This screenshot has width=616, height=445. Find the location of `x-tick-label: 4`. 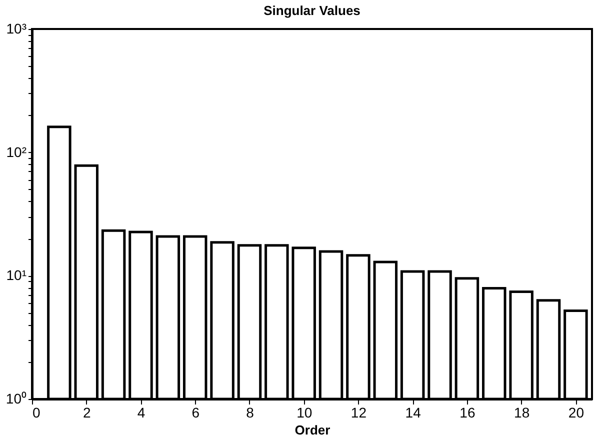

x-tick-label: 4 is located at coordinates (141, 412).